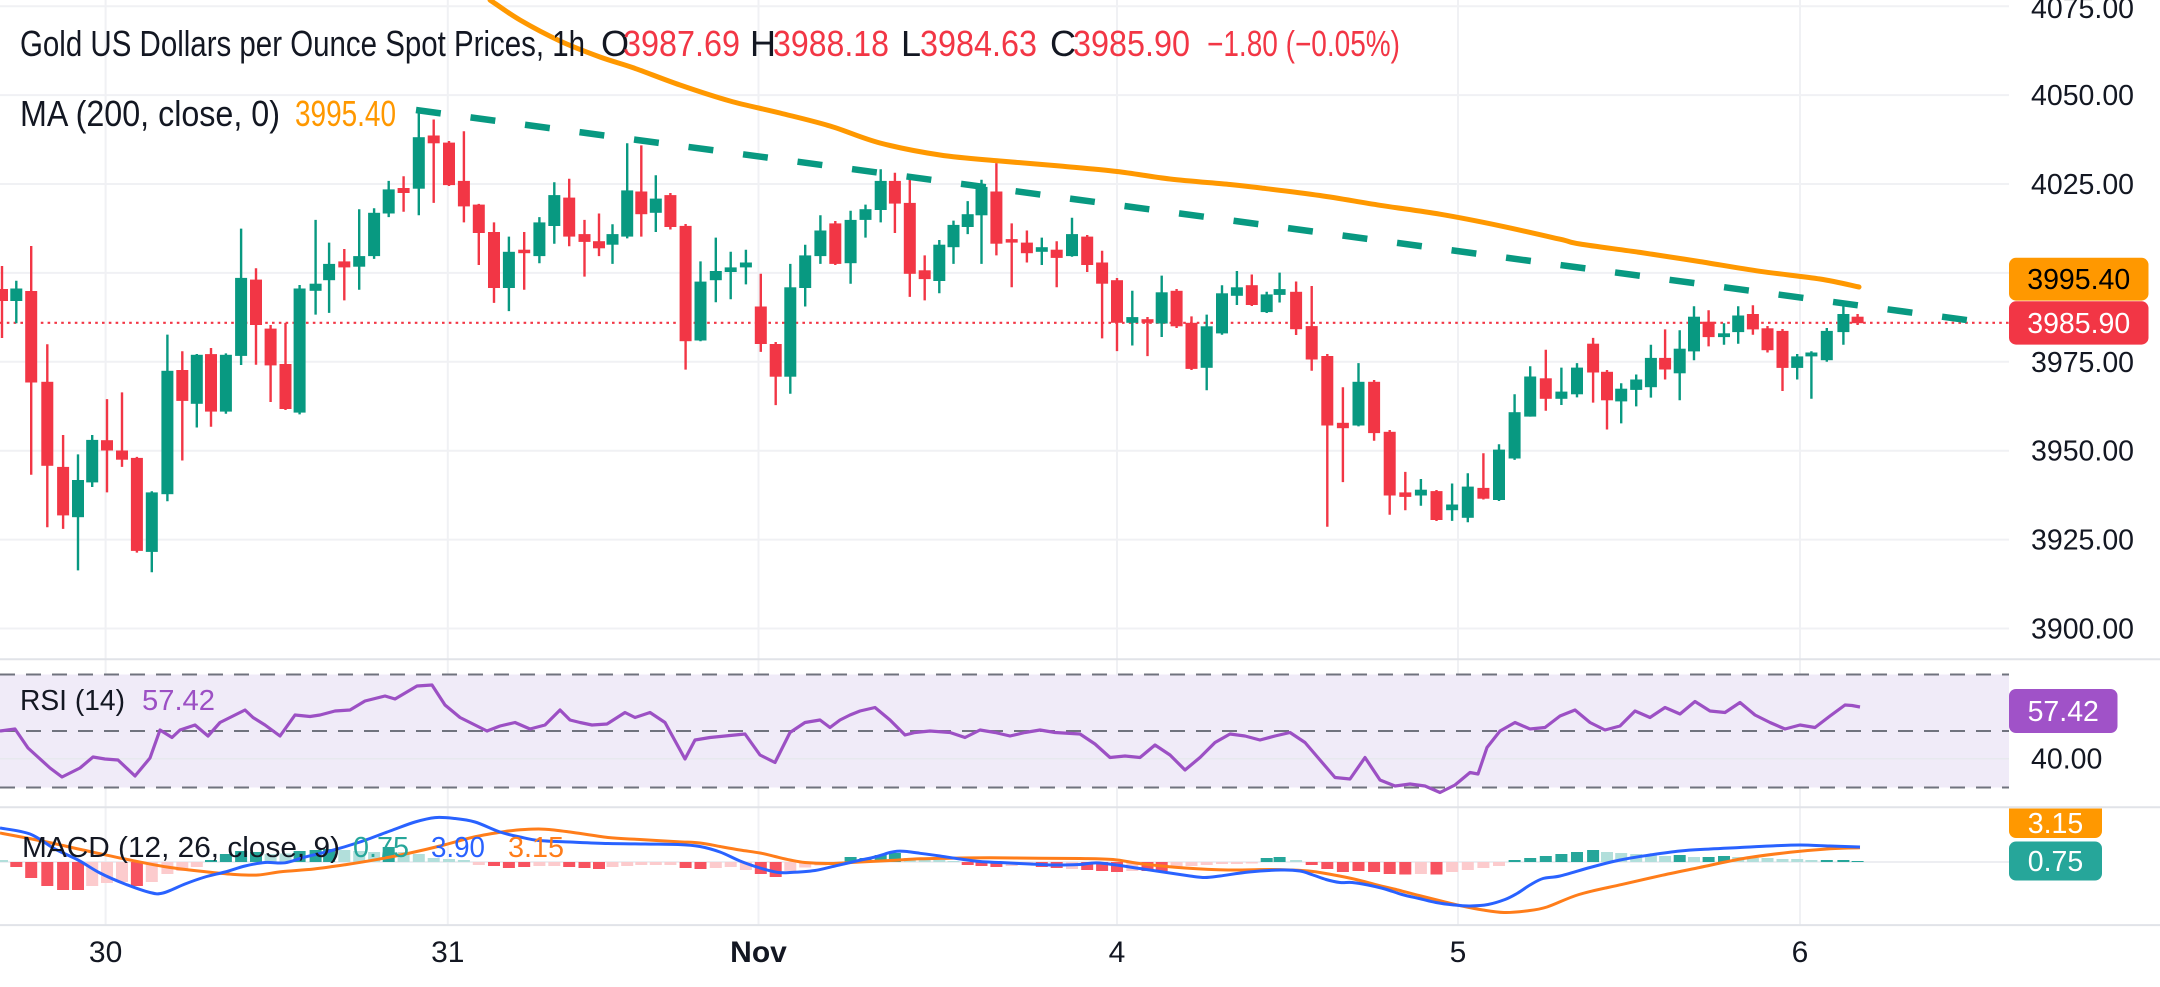 This screenshot has width=2160, height=987. What do you see at coordinates (2078, 324) in the screenshot?
I see `svg-text: 3985.90` at bounding box center [2078, 324].